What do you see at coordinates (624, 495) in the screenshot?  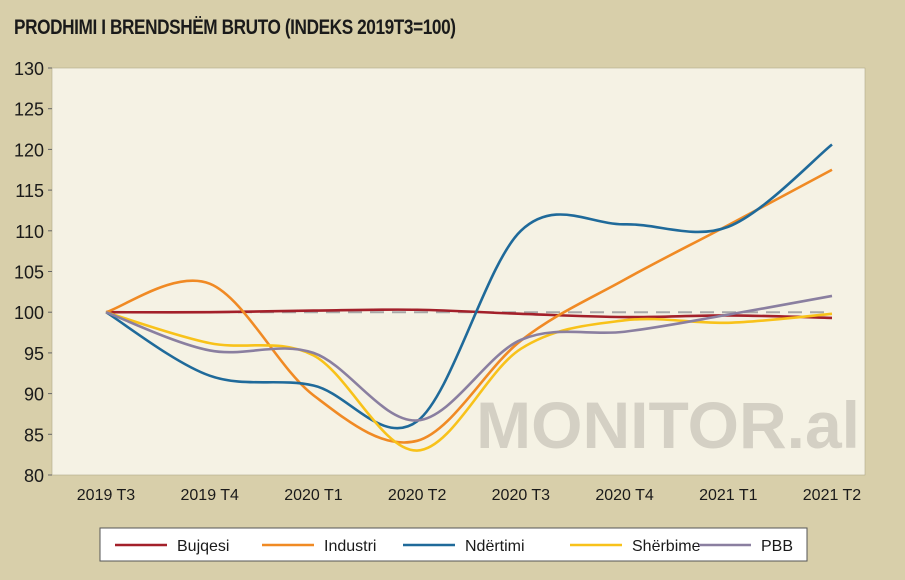 I see `x-tick-label: 2020 T4` at bounding box center [624, 495].